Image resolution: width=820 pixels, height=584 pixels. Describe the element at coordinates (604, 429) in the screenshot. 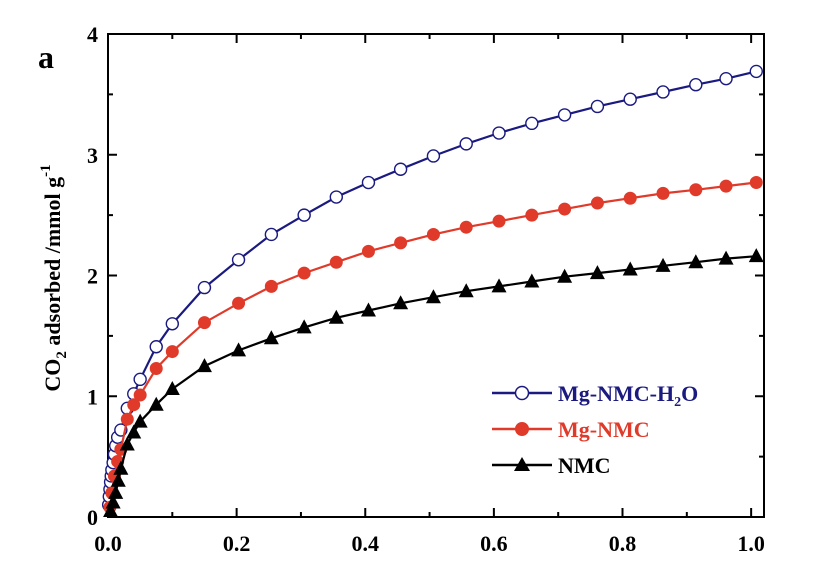

I see `legend-label-mg-nmc: Mg-NMC` at that location.